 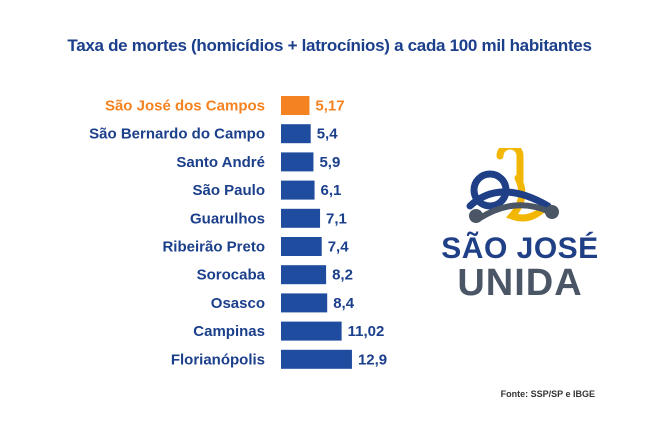 I want to click on value-label: 5,9, so click(x=329, y=162).